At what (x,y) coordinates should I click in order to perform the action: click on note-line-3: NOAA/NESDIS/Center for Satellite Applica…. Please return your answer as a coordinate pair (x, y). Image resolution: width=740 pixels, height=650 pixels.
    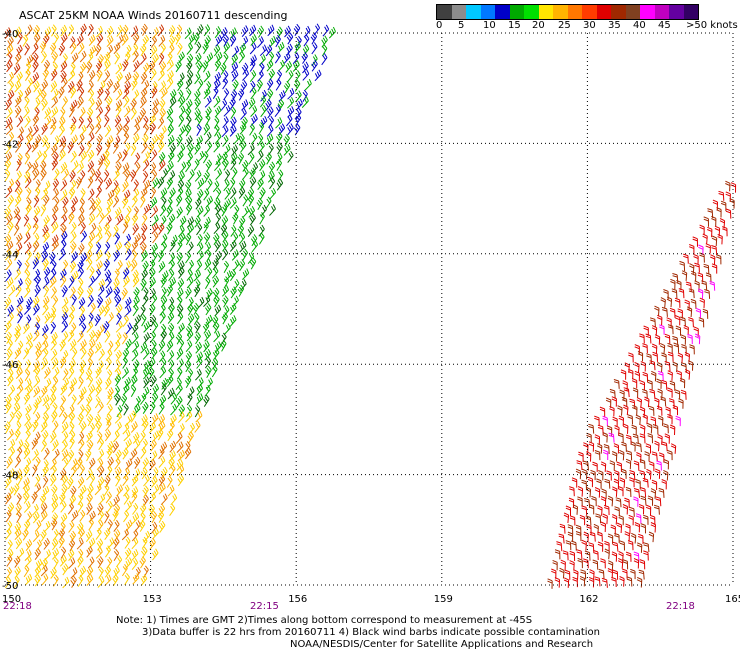
    Looking at the image, I should click on (442, 644).